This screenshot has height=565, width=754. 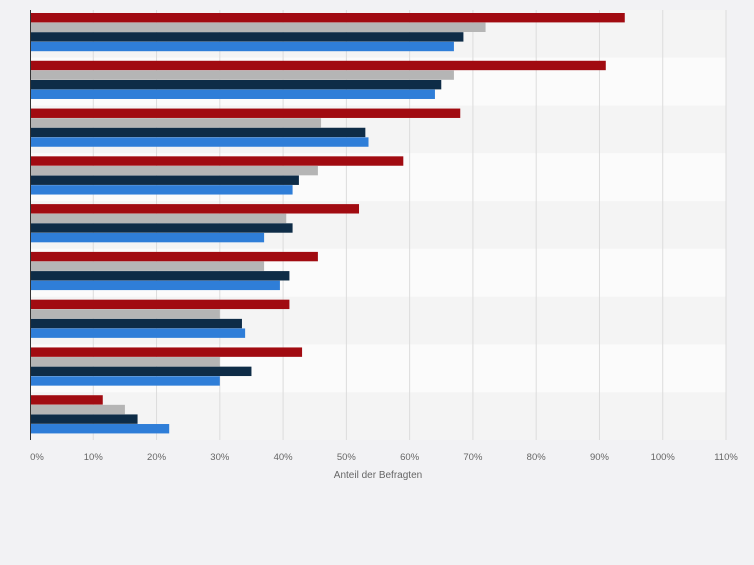 I want to click on x-tick-labels: 0% 10% 20% 30% 40% 50% 60% 70% 80% 90% 100% 110%, so click(x=384, y=457).